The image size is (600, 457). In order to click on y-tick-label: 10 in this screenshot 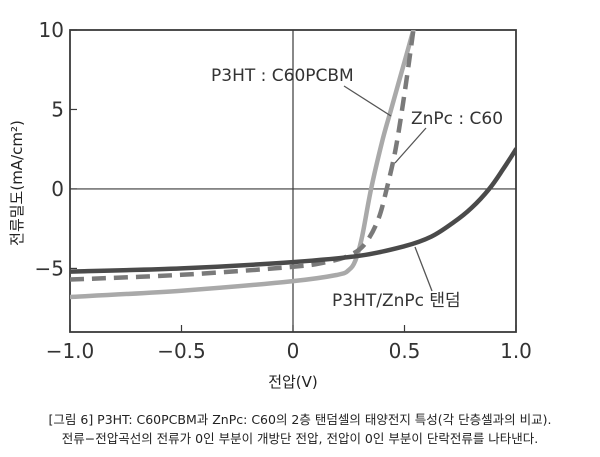, I will do `click(51, 30)`.